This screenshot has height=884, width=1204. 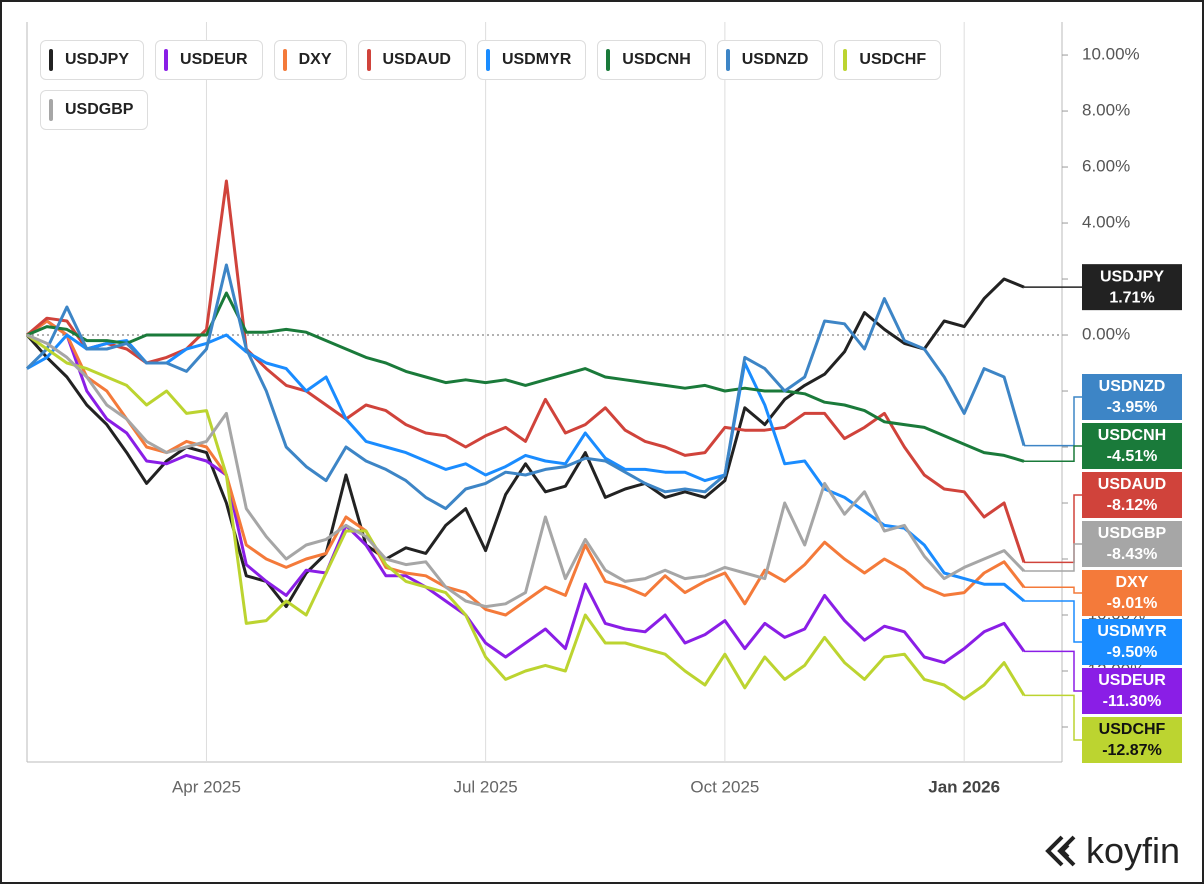 I want to click on legend-item: USDNZD, so click(x=770, y=60).